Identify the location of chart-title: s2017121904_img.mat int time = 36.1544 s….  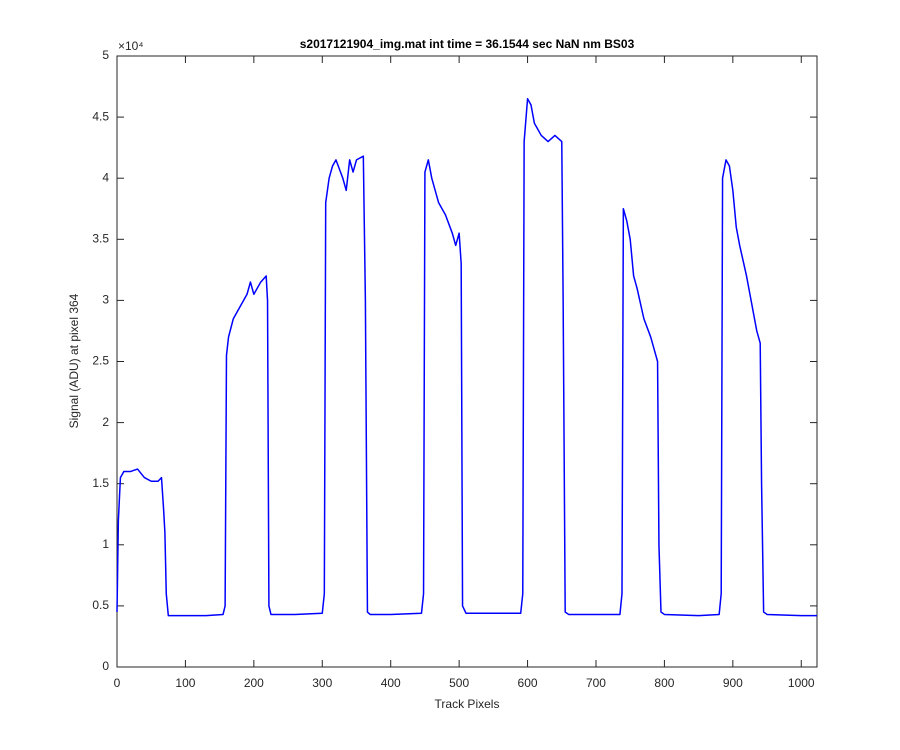
(467, 44).